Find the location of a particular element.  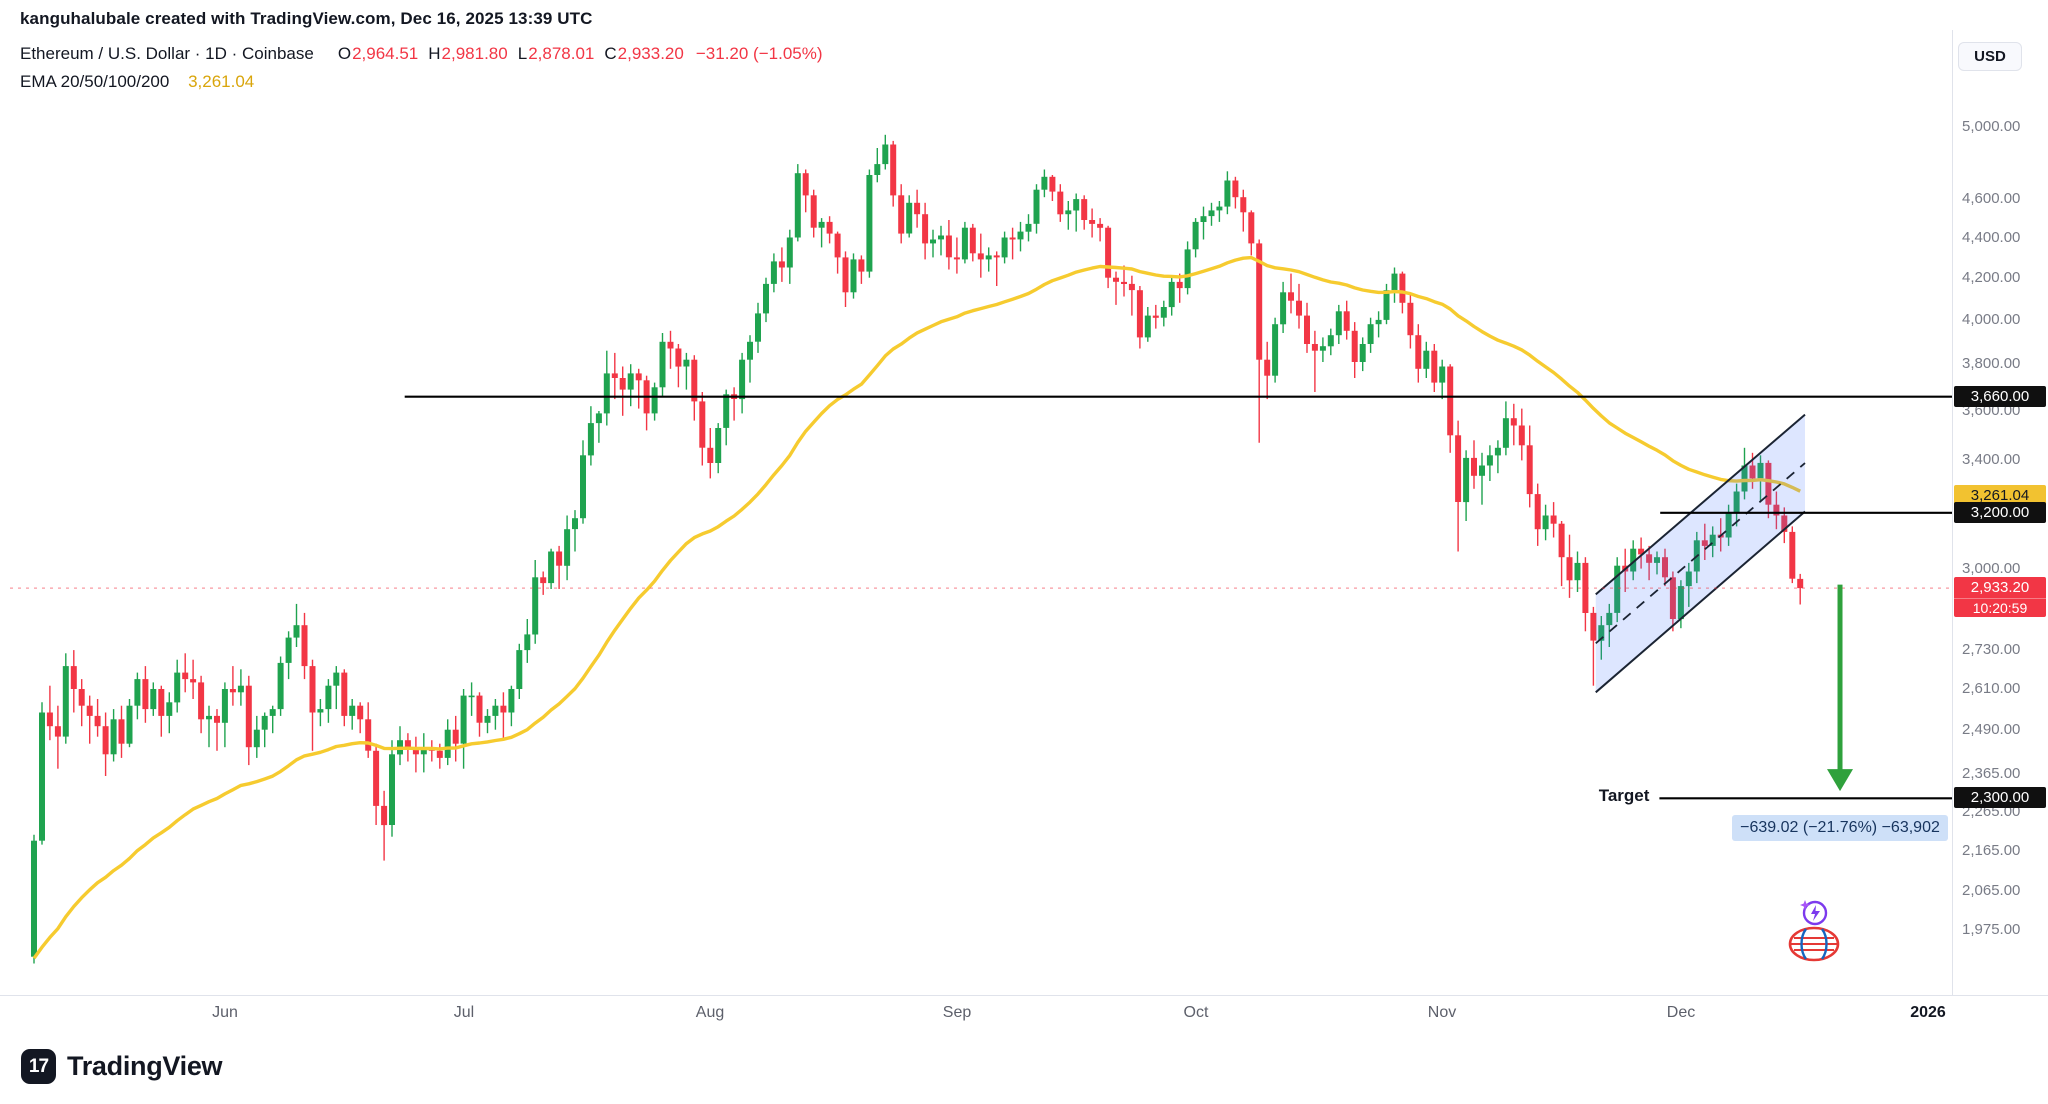

indicator-legend-row: EMA 20/50/100/200 3,261.04 is located at coordinates (421, 84).